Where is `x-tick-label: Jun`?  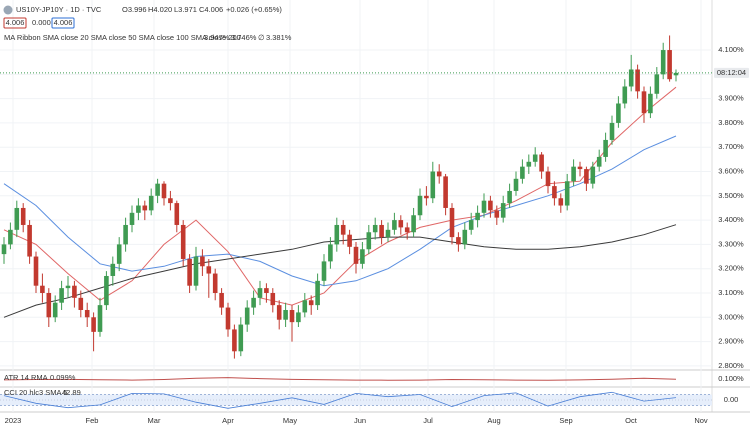 x-tick-label: Jun is located at coordinates (360, 420).